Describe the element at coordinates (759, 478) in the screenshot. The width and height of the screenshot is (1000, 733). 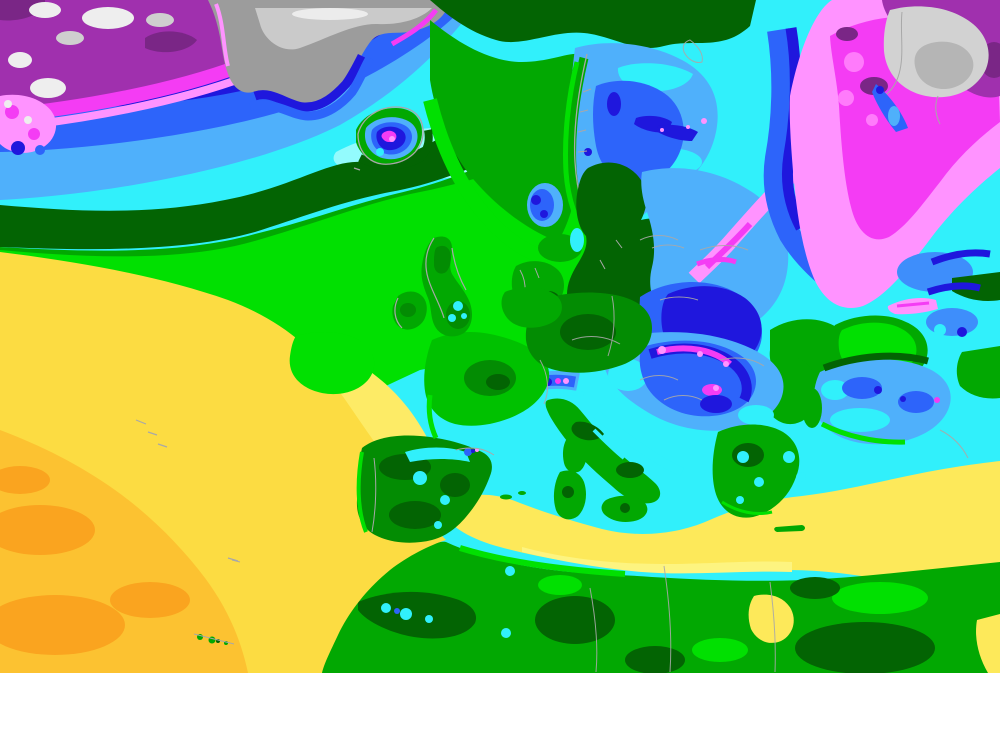
I see `greece` at that location.